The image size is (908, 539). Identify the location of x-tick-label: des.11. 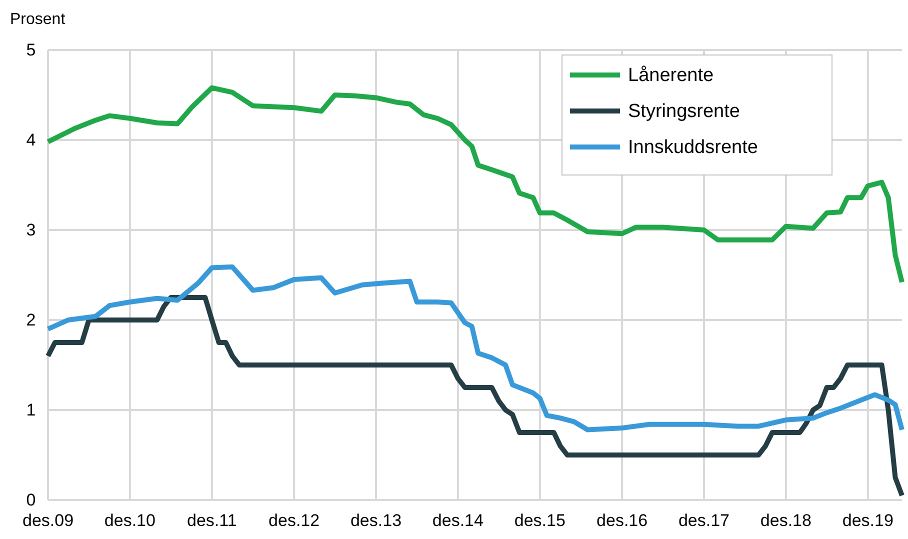
(211, 520).